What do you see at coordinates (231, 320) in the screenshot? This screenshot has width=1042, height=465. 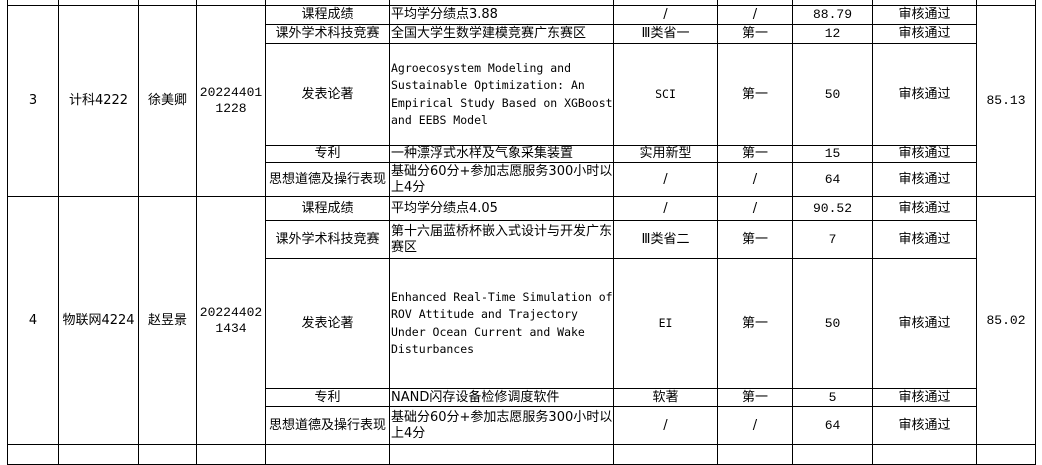 I see `student-id: 20224402 1434` at bounding box center [231, 320].